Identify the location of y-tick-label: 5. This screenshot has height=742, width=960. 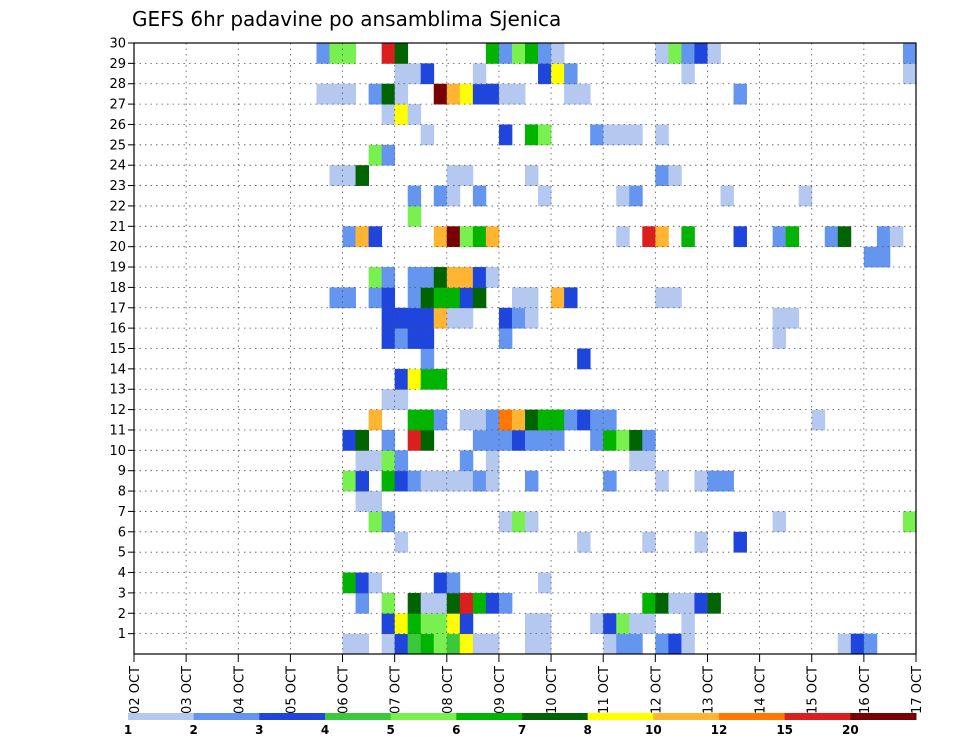
(122, 553).